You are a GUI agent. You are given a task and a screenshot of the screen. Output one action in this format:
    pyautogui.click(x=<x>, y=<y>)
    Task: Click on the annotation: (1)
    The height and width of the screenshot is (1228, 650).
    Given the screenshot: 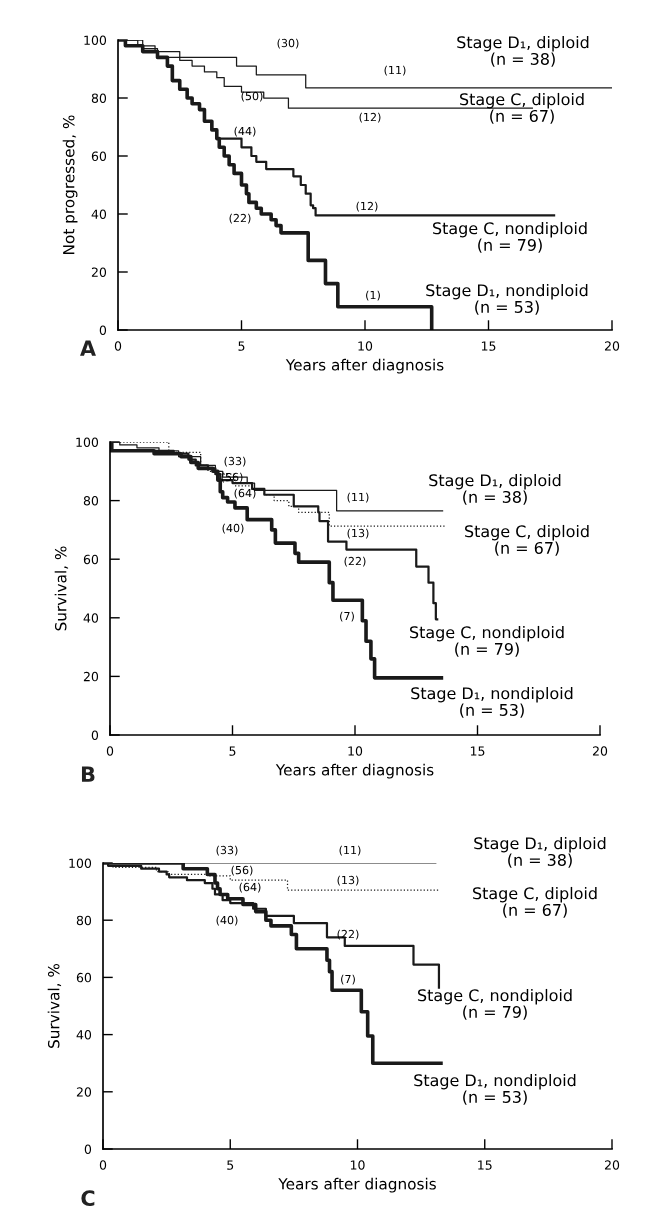 What is the action you would take?
    pyautogui.click(x=373, y=295)
    